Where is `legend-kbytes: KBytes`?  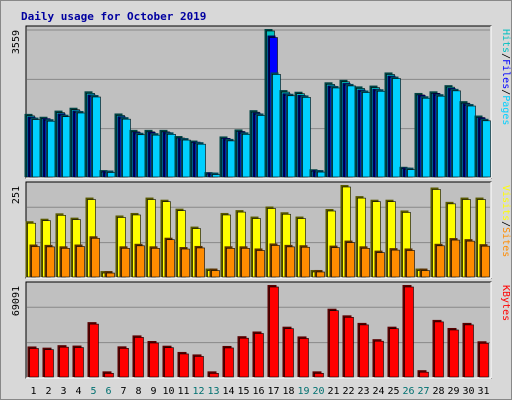
legend-kbytes: KBytes is located at coordinates (505, 303).